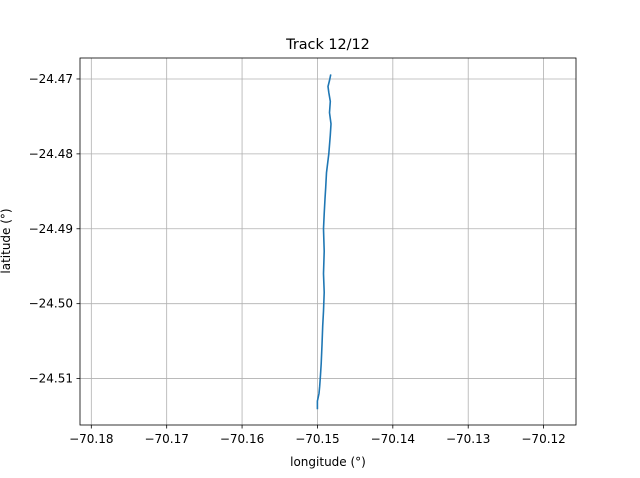 This screenshot has height=478, width=640. I want to click on x-tick-label: −70.14, so click(393, 439).